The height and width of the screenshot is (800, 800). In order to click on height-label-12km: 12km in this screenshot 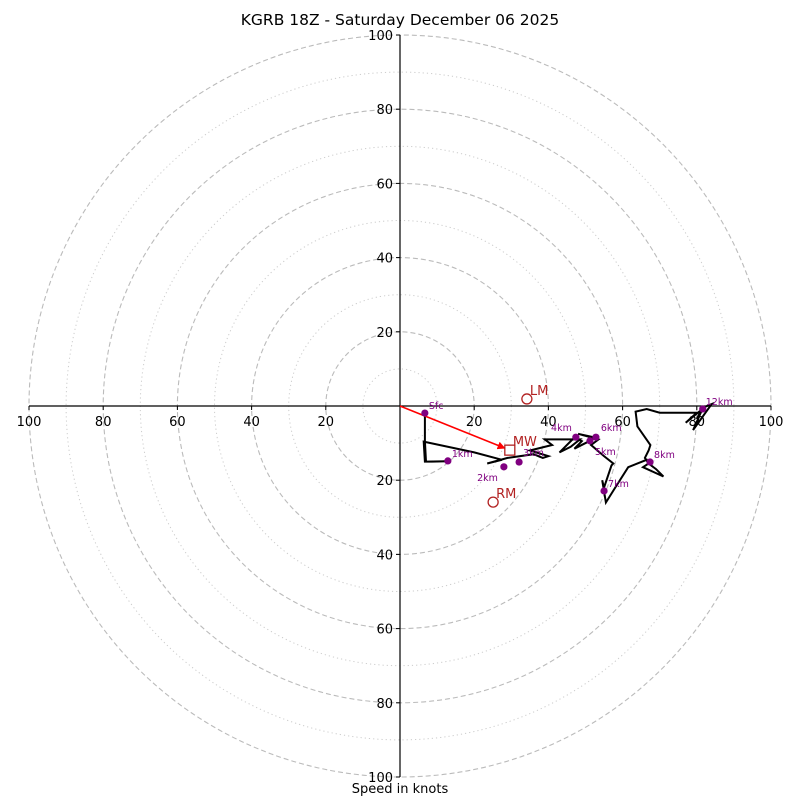, I will do `click(719, 402)`.